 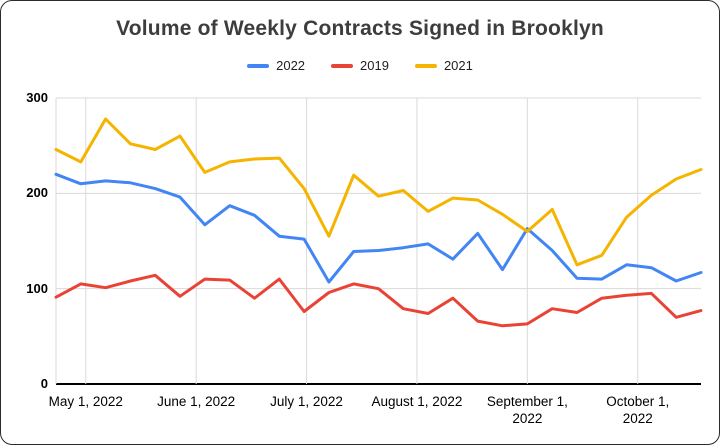 What do you see at coordinates (417, 401) in the screenshot?
I see `x-tick-label: August 1, 2022` at bounding box center [417, 401].